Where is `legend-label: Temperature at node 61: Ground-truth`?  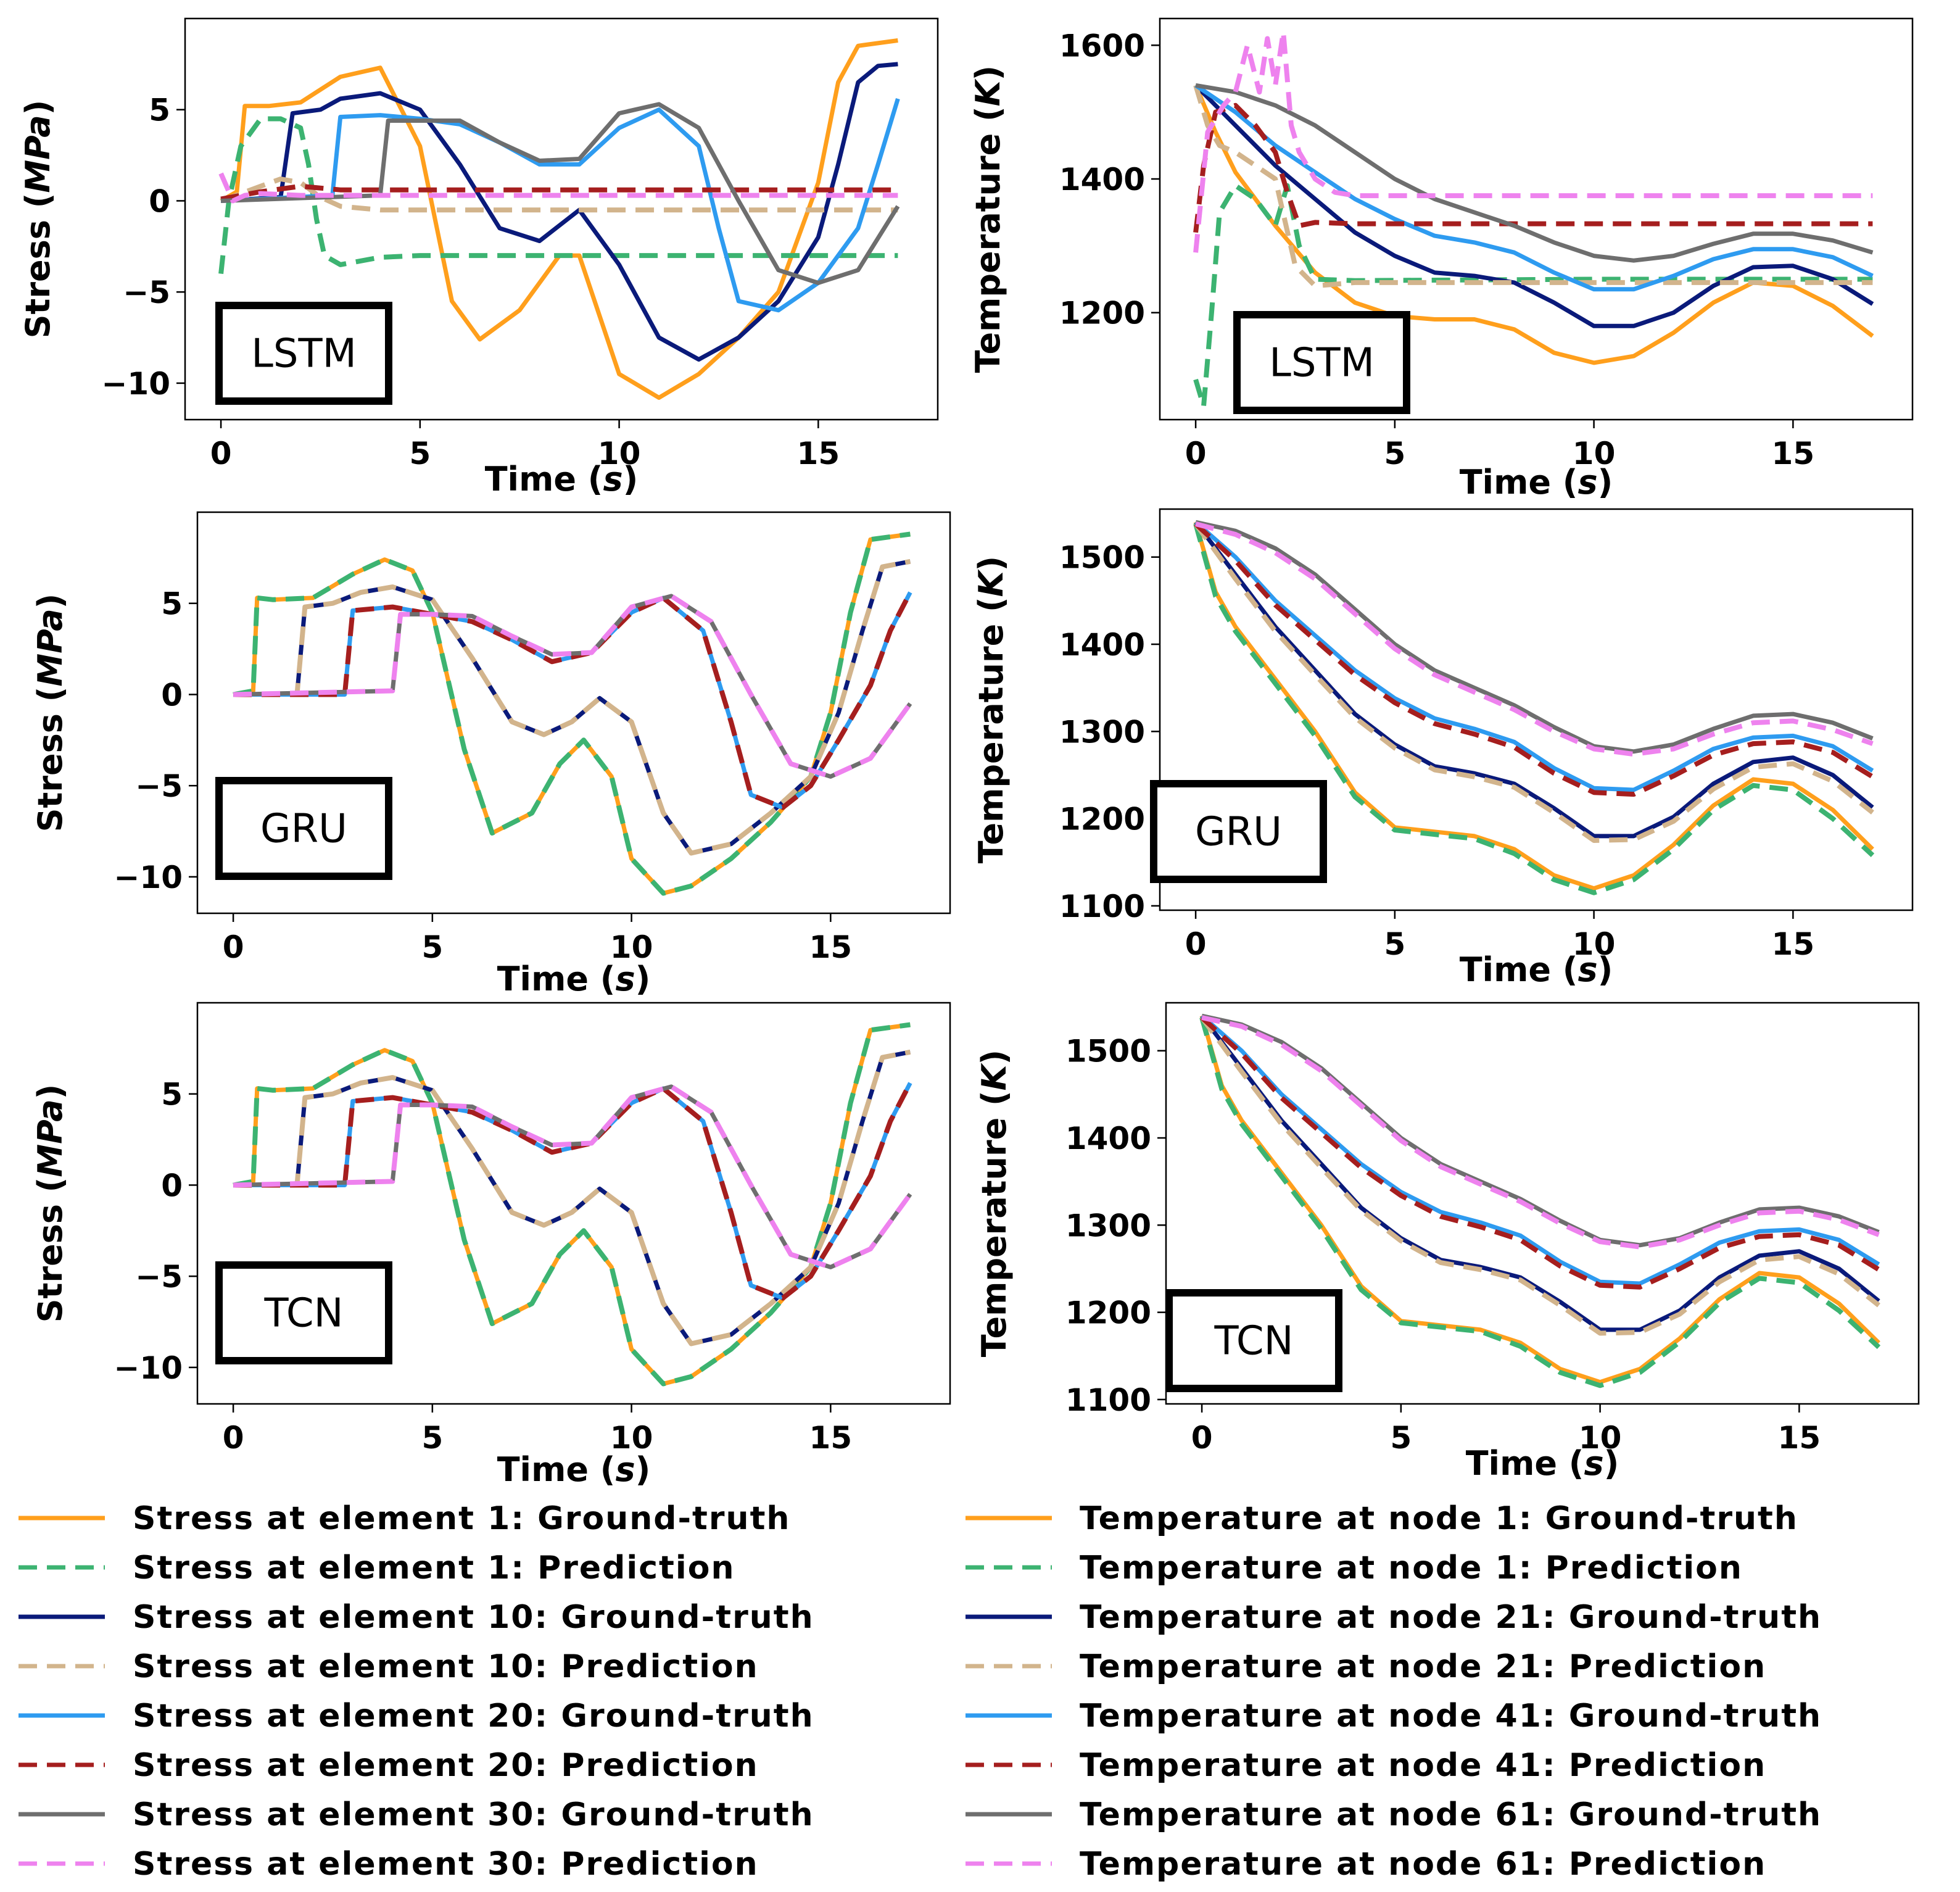
legend-label: Temperature at node 61: Ground-truth is located at coordinates (1451, 1814).